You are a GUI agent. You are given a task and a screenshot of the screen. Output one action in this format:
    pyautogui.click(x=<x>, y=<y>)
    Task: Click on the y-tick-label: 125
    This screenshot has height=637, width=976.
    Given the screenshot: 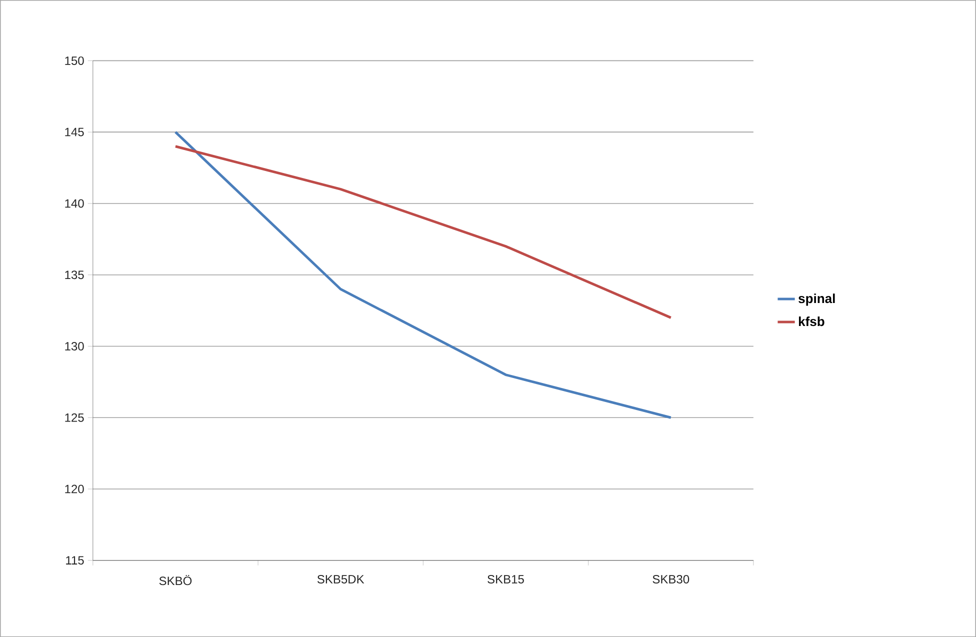 What is the action you would take?
    pyautogui.click(x=74, y=417)
    